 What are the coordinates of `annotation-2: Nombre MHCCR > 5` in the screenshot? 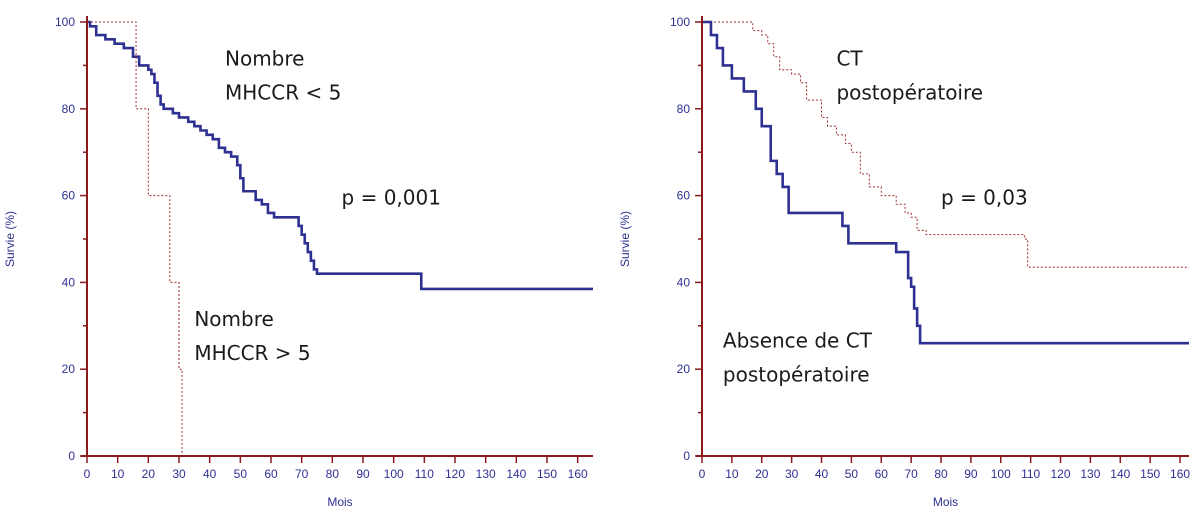 It's located at (252, 336).